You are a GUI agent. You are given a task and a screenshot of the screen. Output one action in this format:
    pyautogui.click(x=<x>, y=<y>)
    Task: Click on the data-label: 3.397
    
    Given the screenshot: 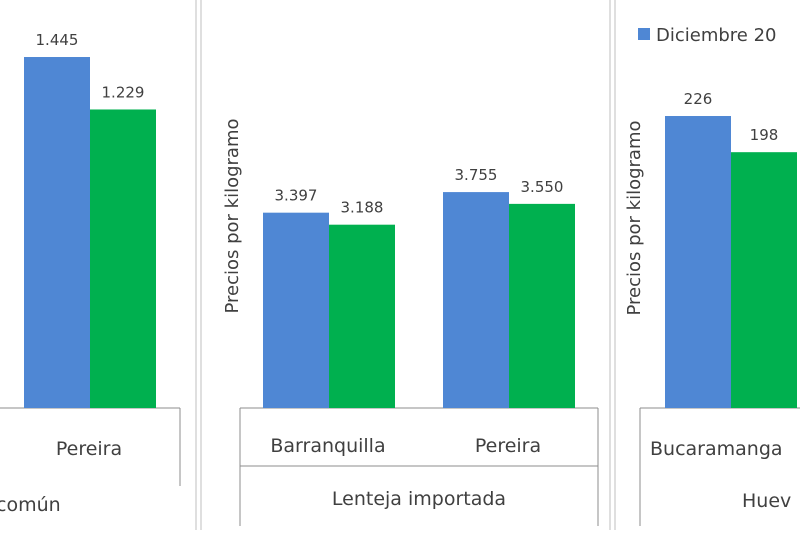 What is the action you would take?
    pyautogui.click(x=296, y=196)
    